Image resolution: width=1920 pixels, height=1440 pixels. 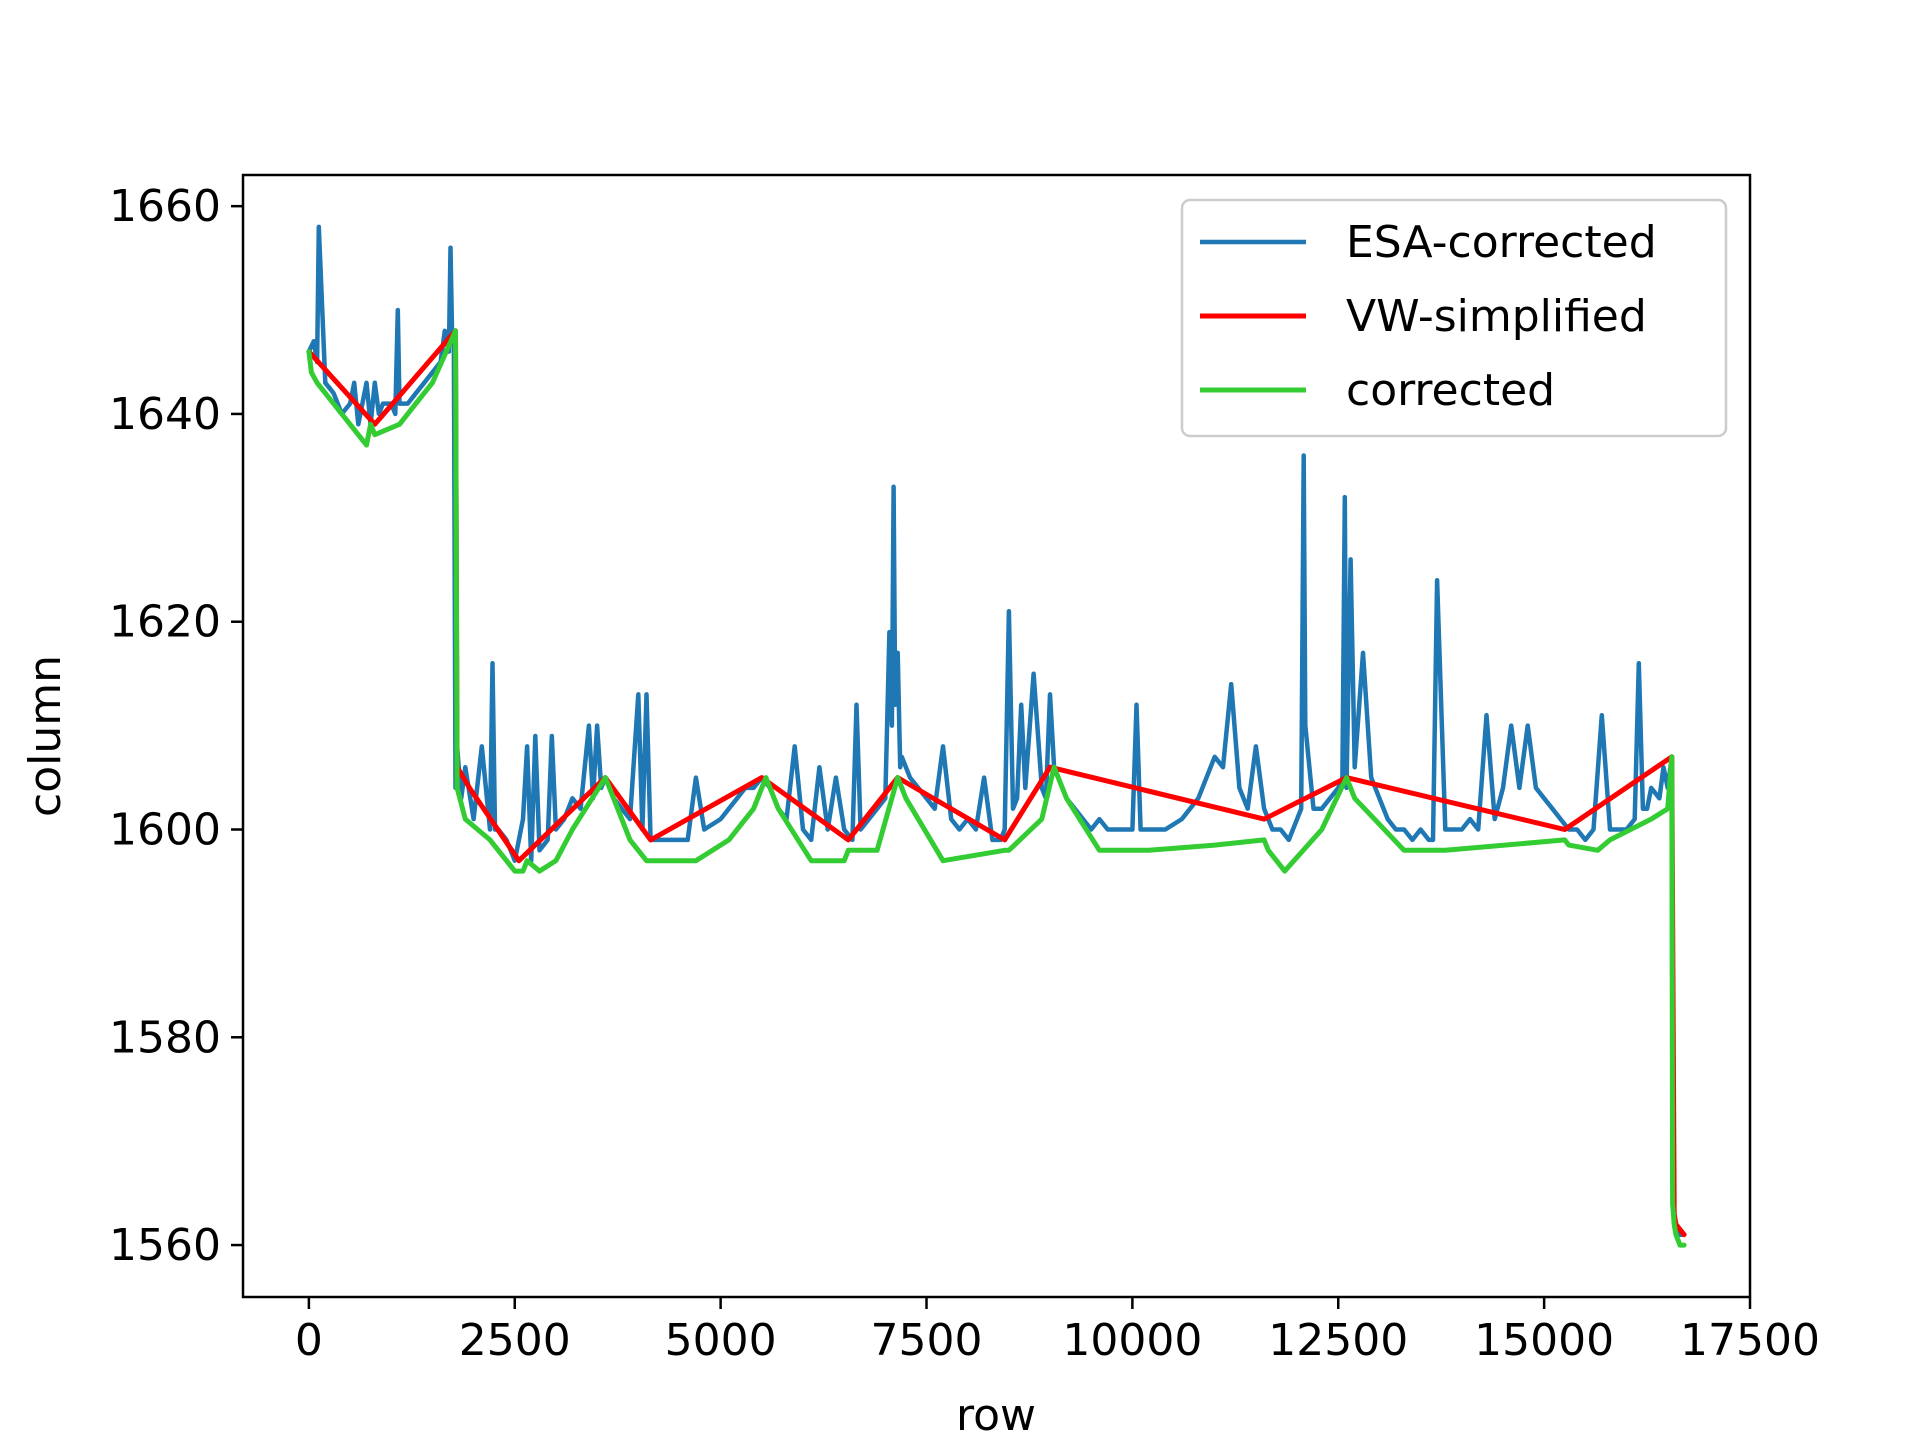 What do you see at coordinates (1057, 1331) in the screenshot?
I see `x-axis: 0 2500 5000 7500 10000 12500 15000 17500` at bounding box center [1057, 1331].